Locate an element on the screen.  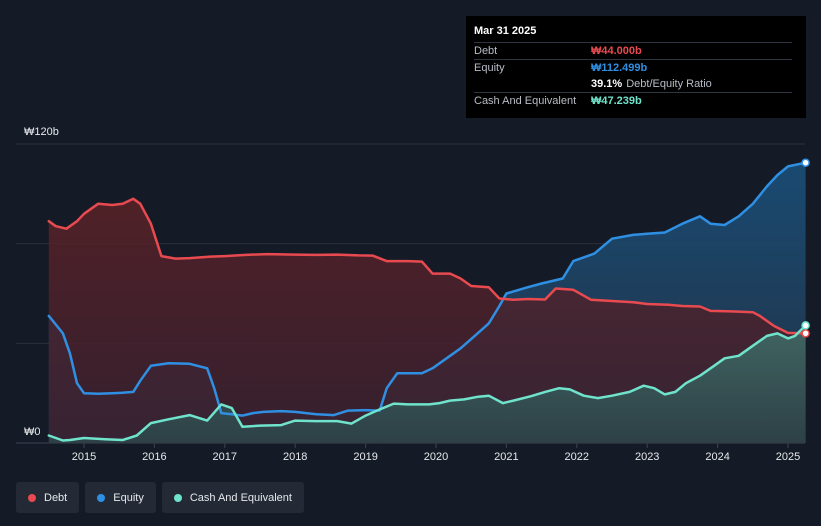
y-tick-label-max: ₩120b is located at coordinates (41, 132).